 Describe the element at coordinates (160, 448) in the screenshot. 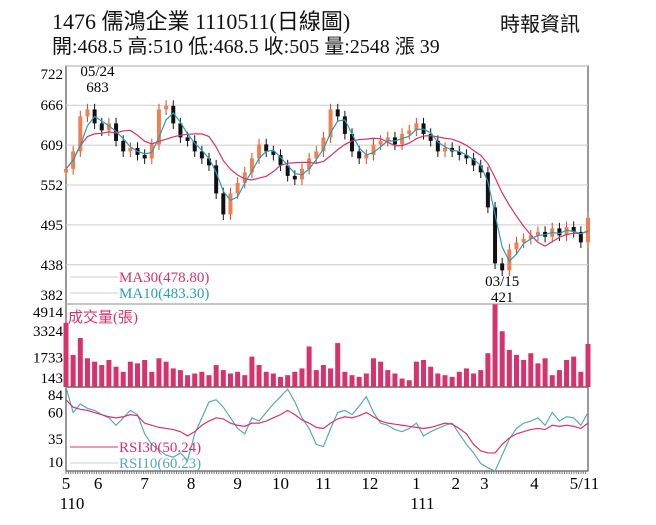

I see `legend-rsi30: RSI30(50.24)` at that location.